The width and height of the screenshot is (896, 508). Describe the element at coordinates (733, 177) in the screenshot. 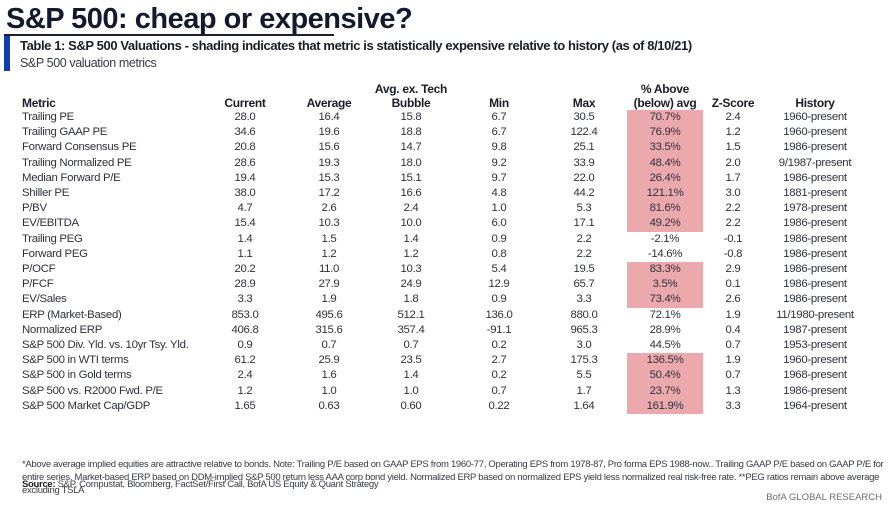

I see `cell-zscore: 1.7` at that location.